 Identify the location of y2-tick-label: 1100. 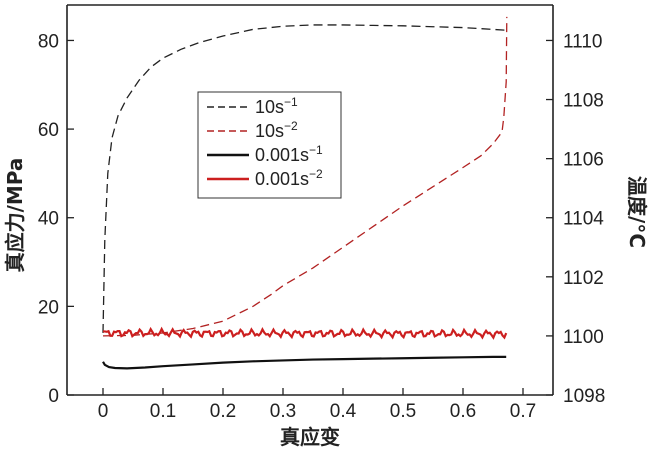
(583, 337).